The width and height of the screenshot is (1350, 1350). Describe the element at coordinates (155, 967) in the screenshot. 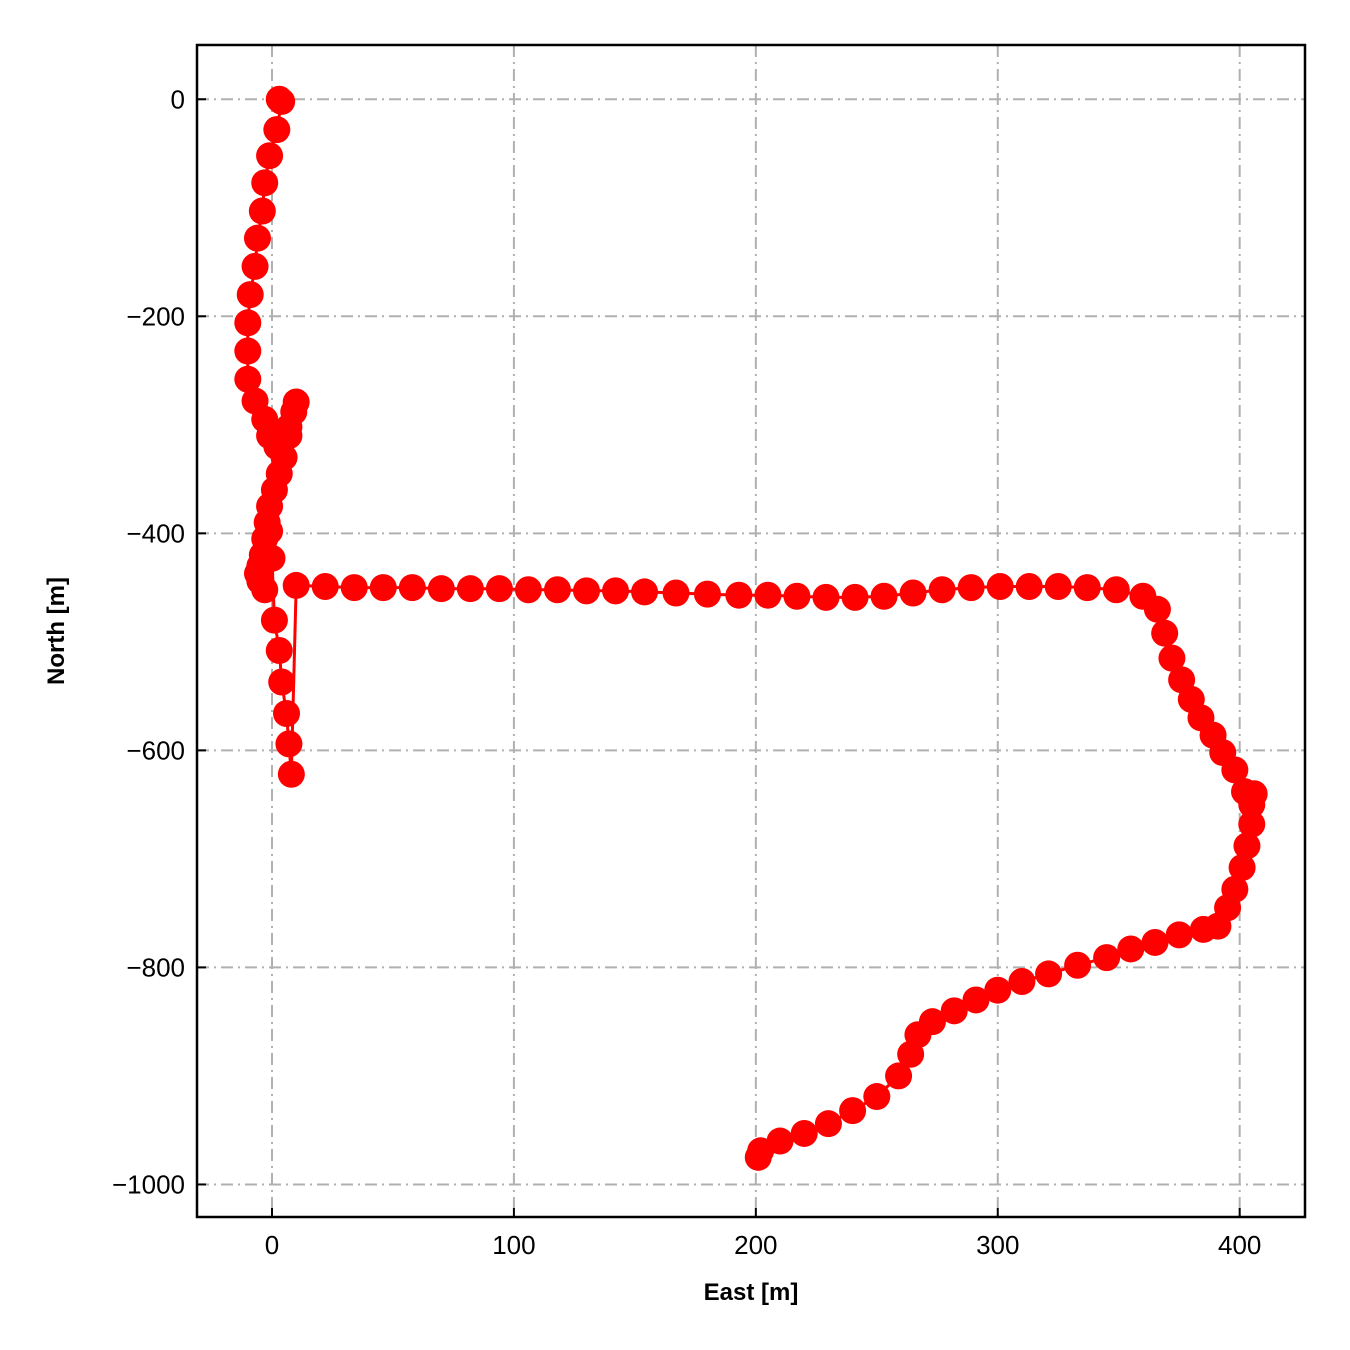

I see `y-tick-label: −800` at that location.